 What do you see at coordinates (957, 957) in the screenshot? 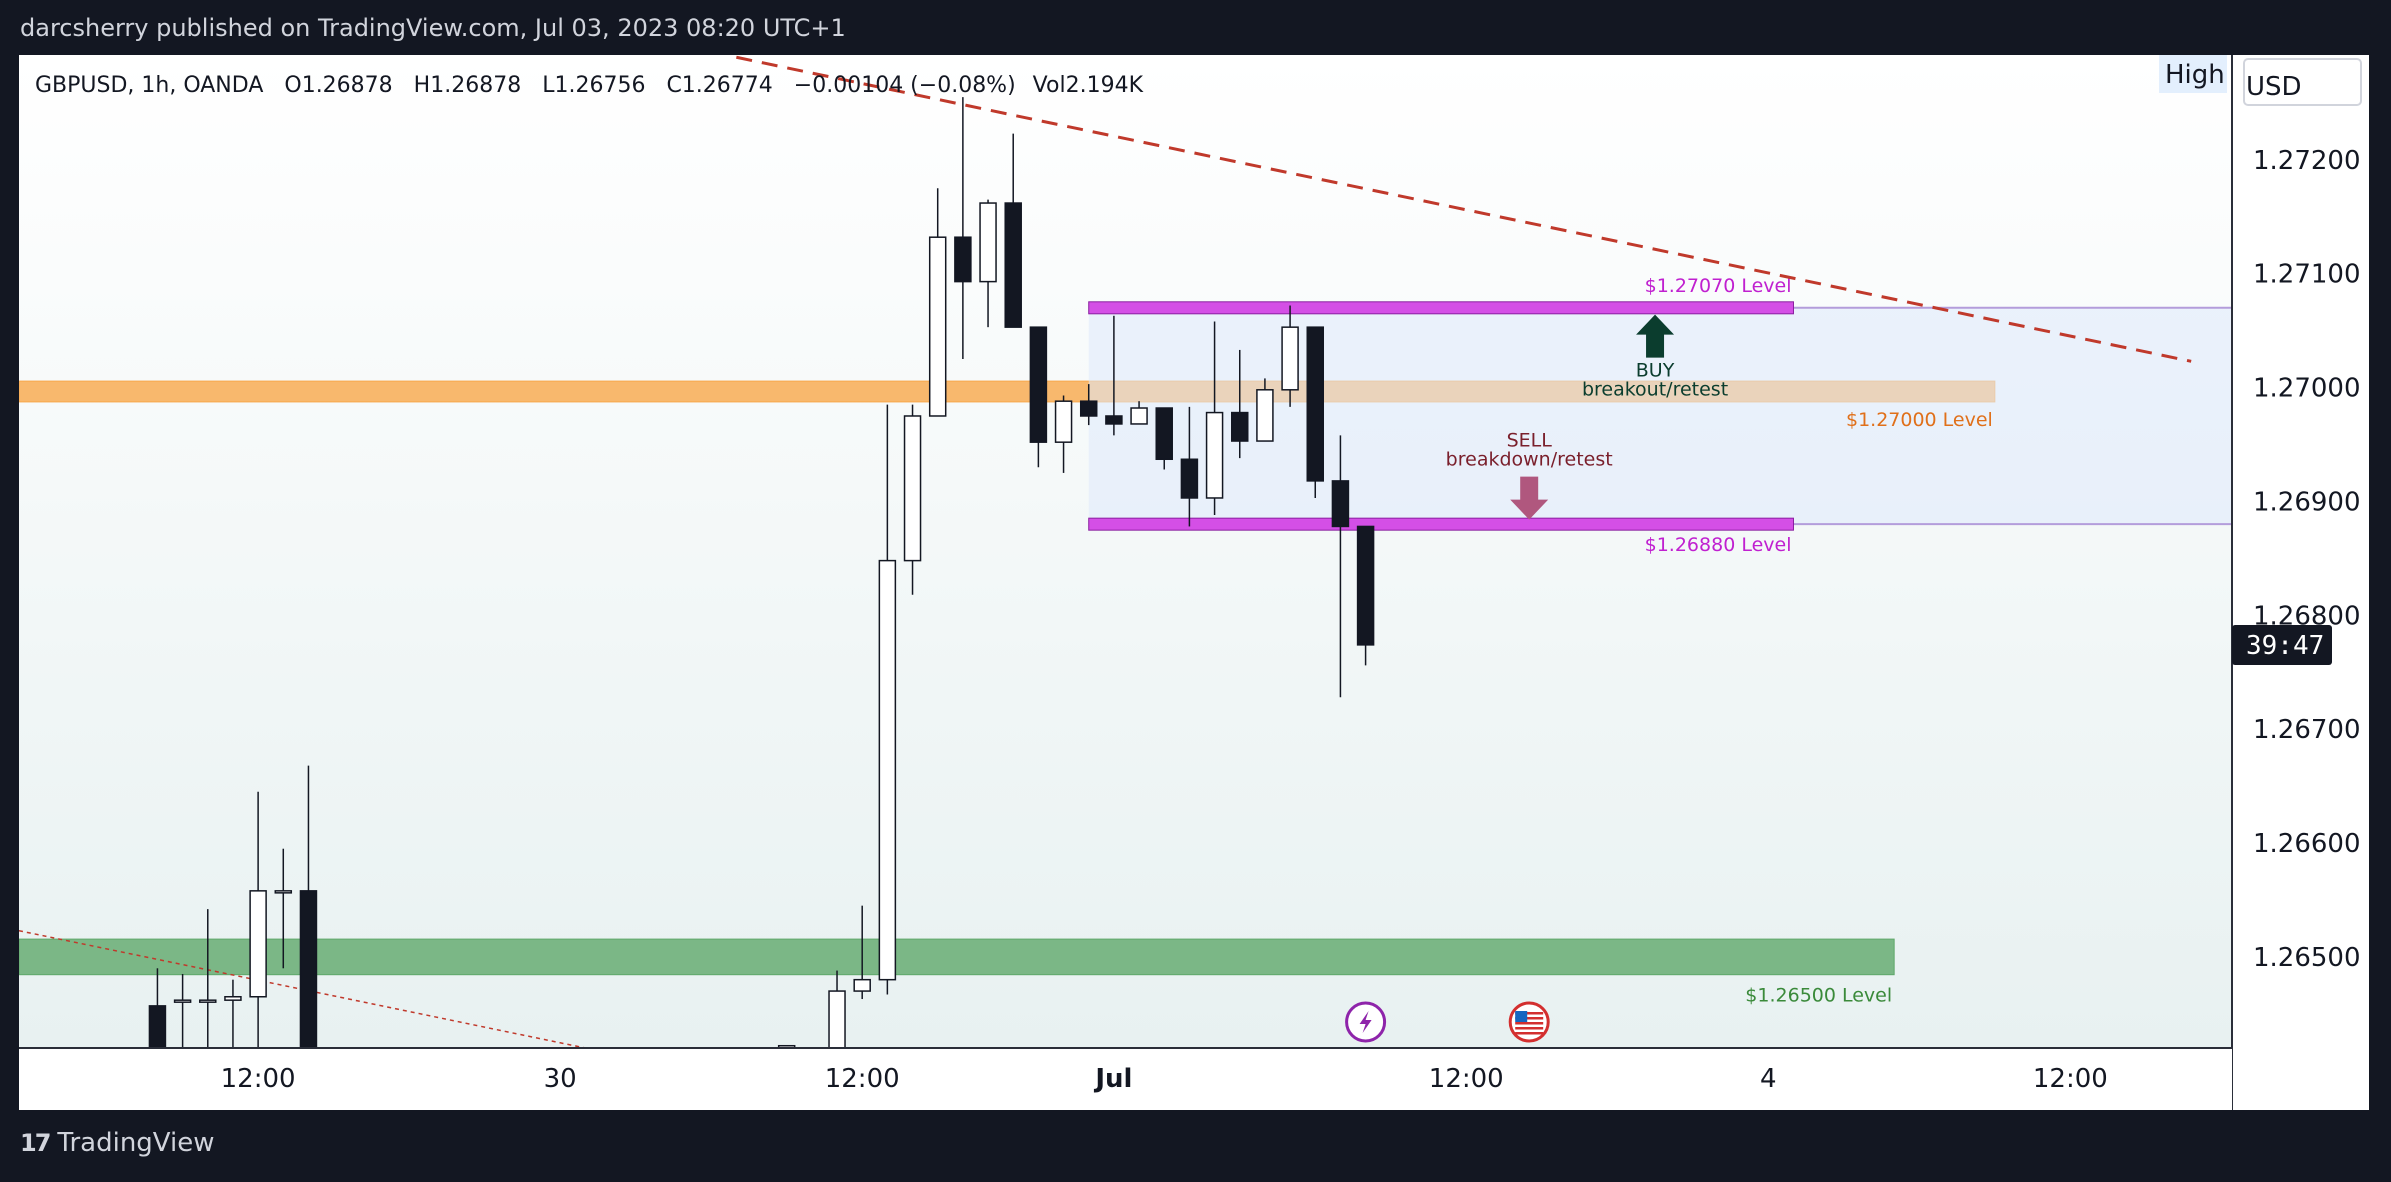
I see `level-band` at bounding box center [957, 957].